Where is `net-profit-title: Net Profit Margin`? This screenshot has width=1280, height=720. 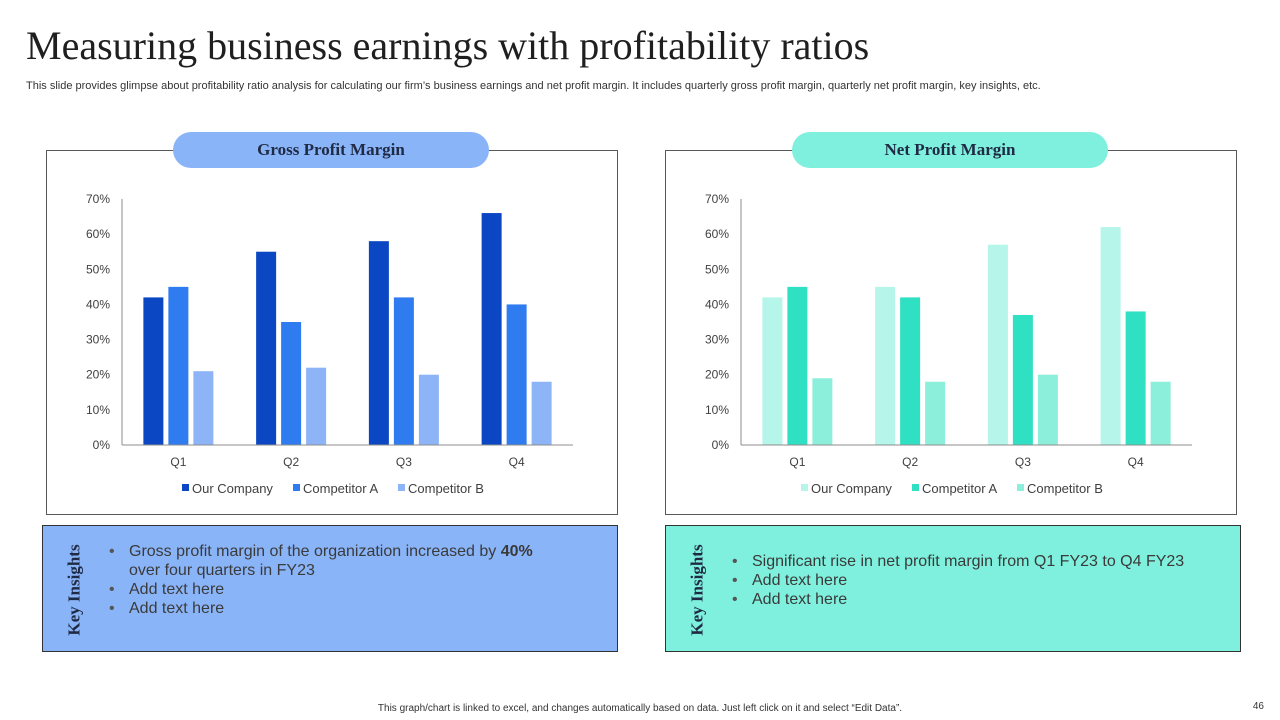 net-profit-title: Net Profit Margin is located at coordinates (950, 150).